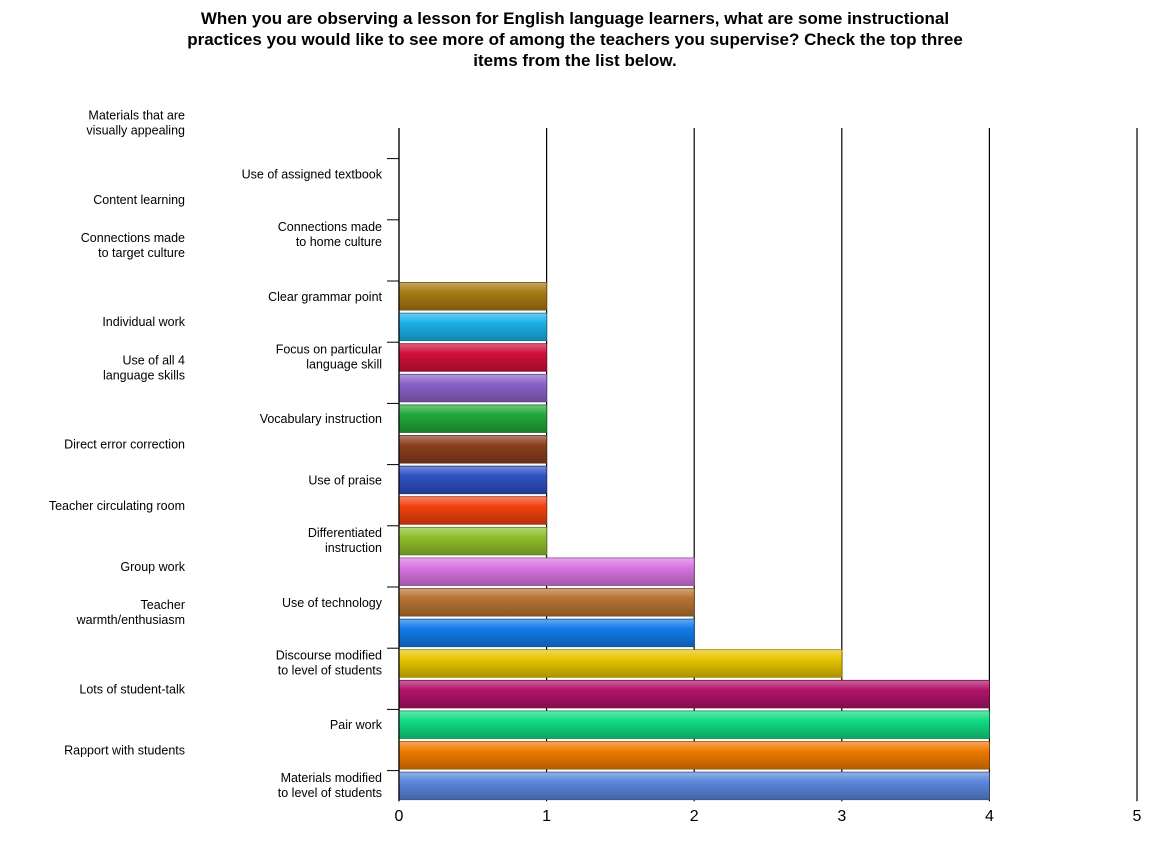  I want to click on category-label-line: Rapport with students, so click(124, 751).